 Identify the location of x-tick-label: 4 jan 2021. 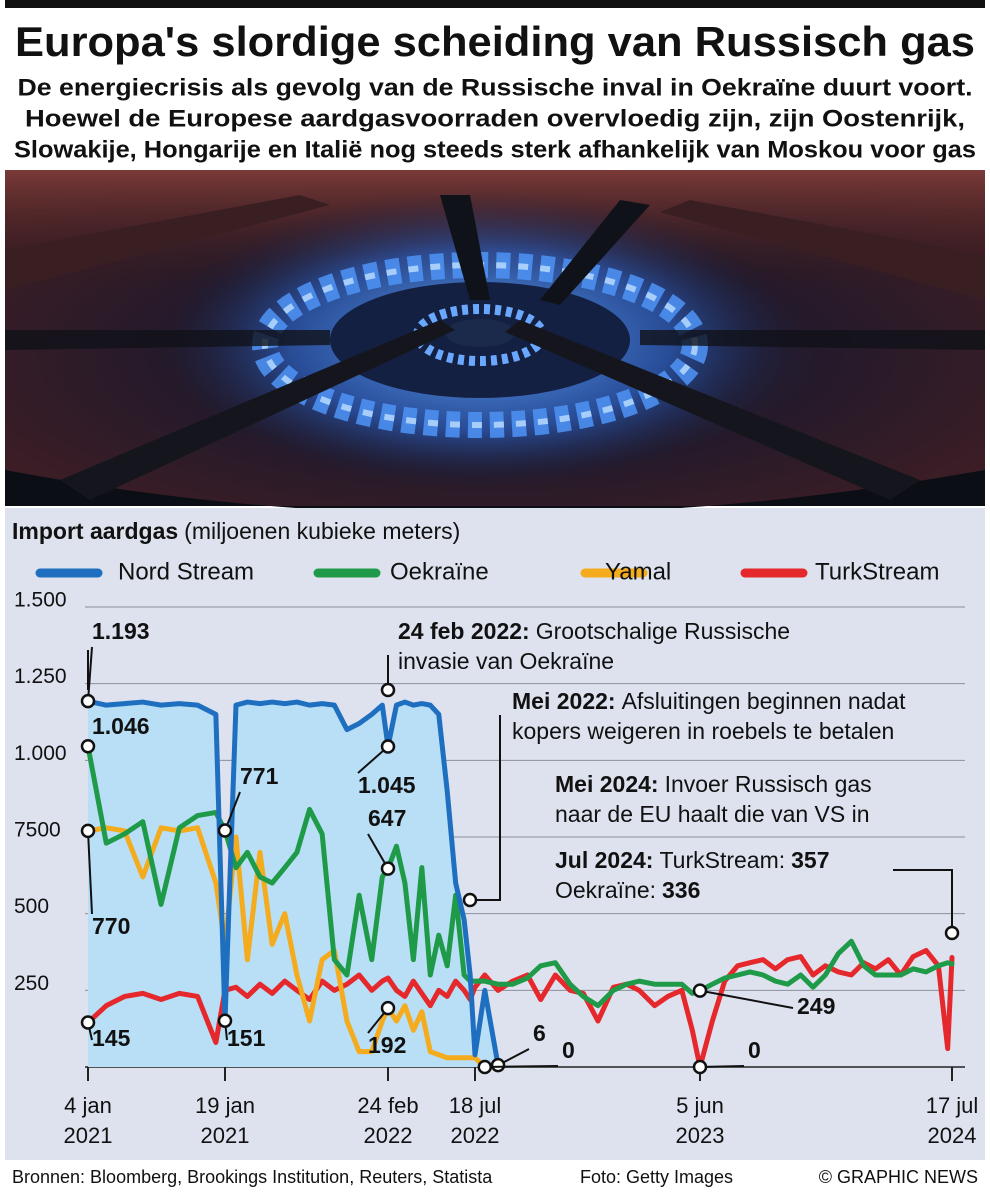
(88, 1120).